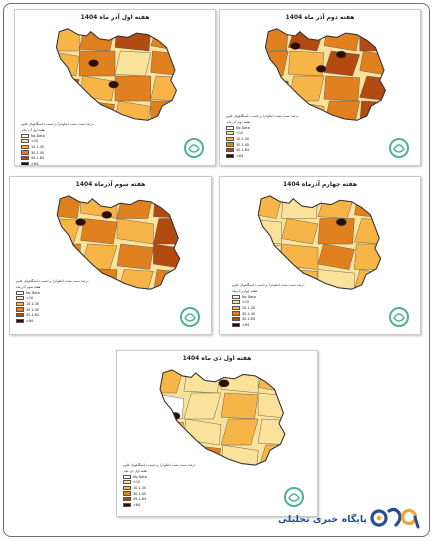  I want to click on legend-label: >64, so click(35, 163).